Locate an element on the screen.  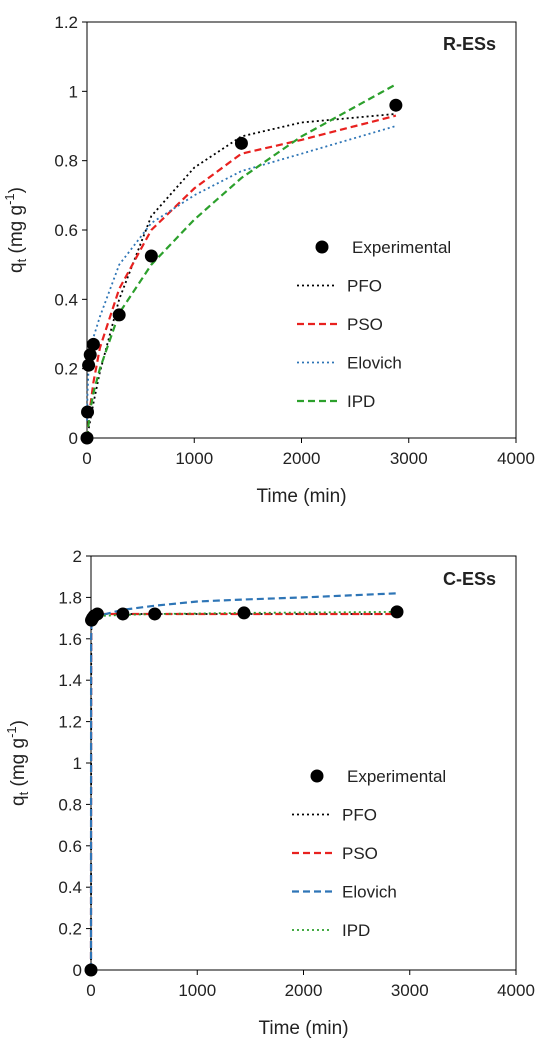
series-line-ipd is located at coordinates (244, 616).